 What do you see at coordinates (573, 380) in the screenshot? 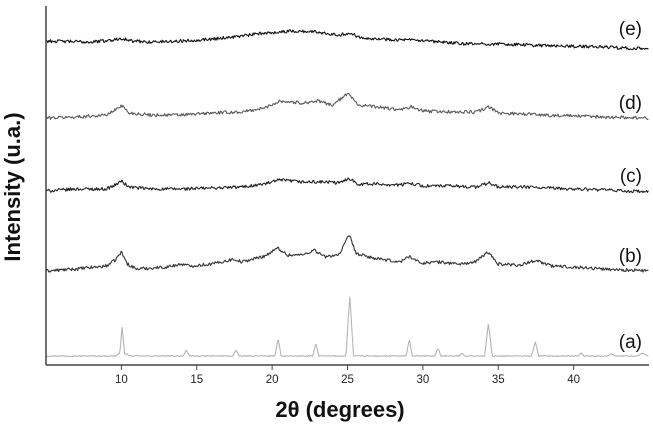
I see `x-tick-label: 40` at bounding box center [573, 380].